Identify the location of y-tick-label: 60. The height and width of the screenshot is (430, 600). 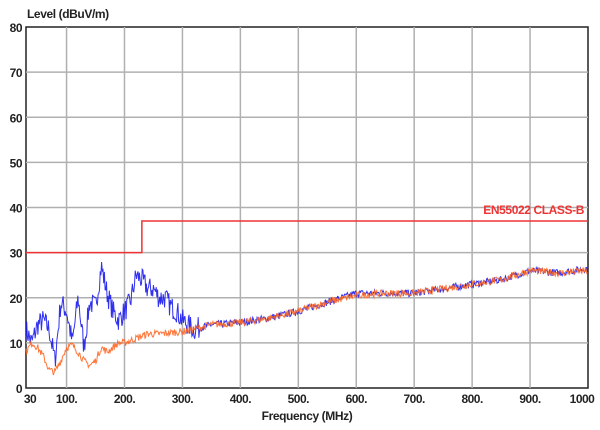
(16, 118).